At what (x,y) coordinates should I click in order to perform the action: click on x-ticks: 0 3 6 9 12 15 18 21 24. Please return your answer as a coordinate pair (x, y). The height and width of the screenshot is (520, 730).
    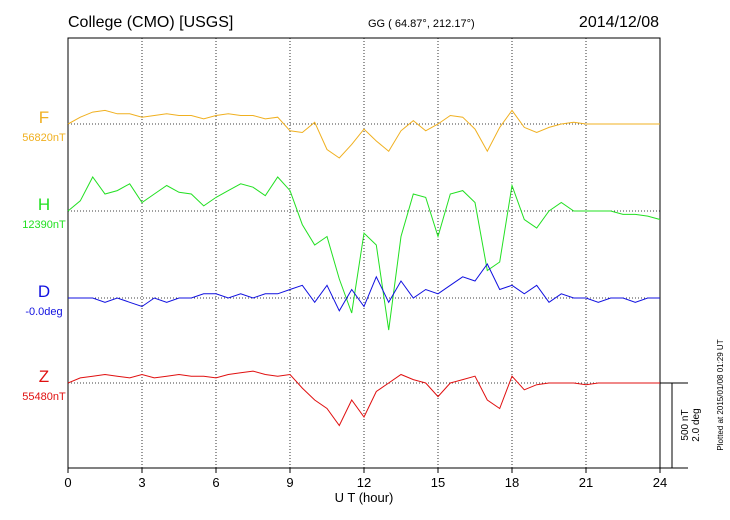
    Looking at the image, I should click on (365, 479).